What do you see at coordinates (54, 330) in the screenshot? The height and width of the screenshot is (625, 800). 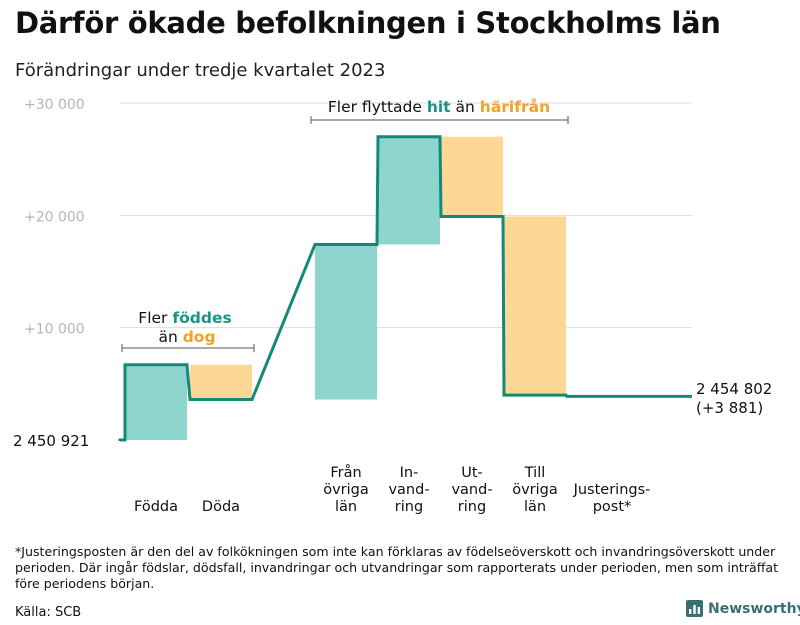 I see `y-tick-label-10000: +10 000` at bounding box center [54, 330].